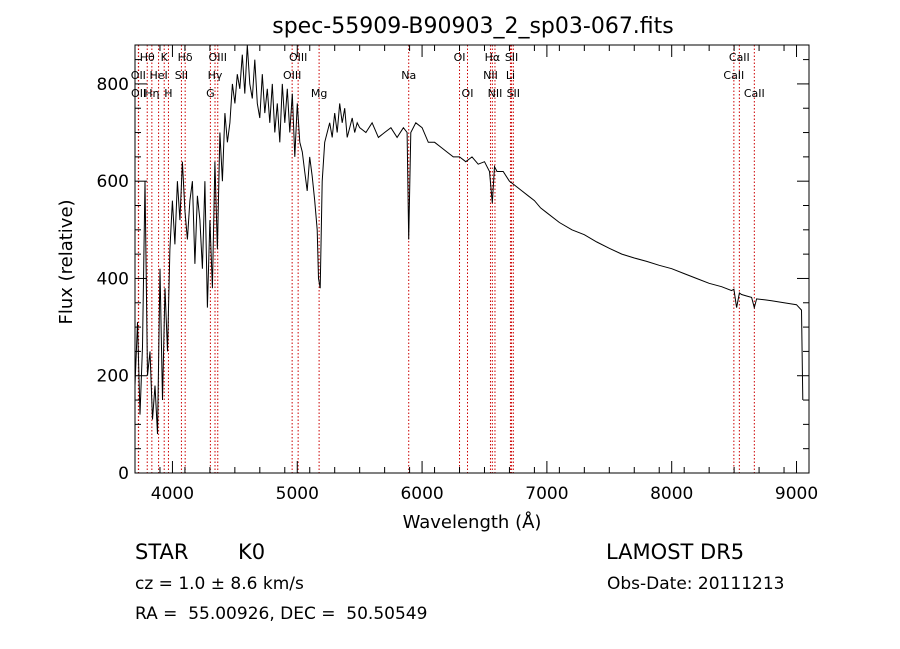 Image resolution: width=900 pixels, height=649 pixels. What do you see at coordinates (421, 494) in the screenshot?
I see `x-tick-label: 6000` at bounding box center [421, 494].